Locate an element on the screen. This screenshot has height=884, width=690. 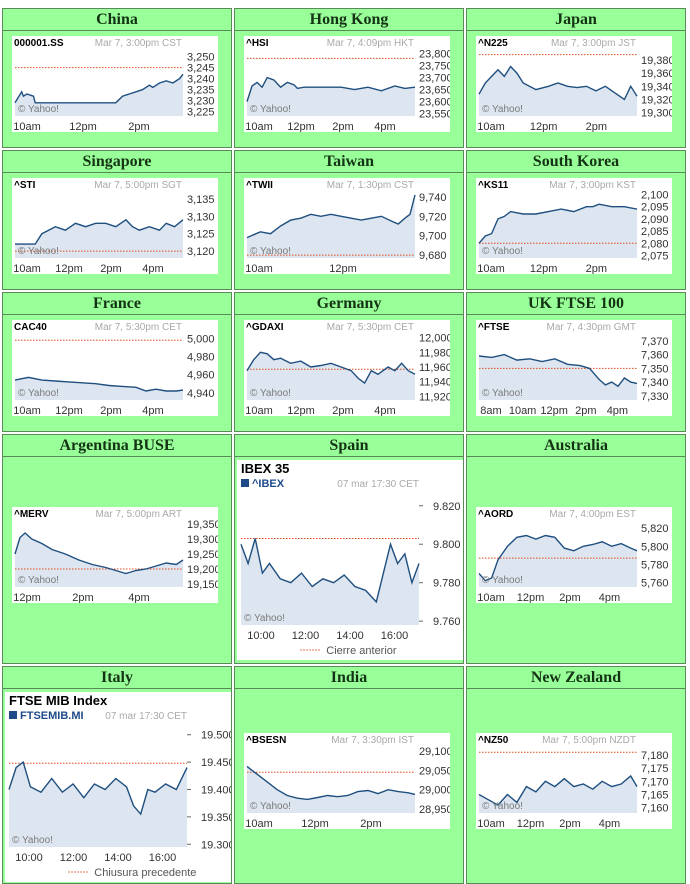
chart-symbol: ^TWII is located at coordinates (259, 185).